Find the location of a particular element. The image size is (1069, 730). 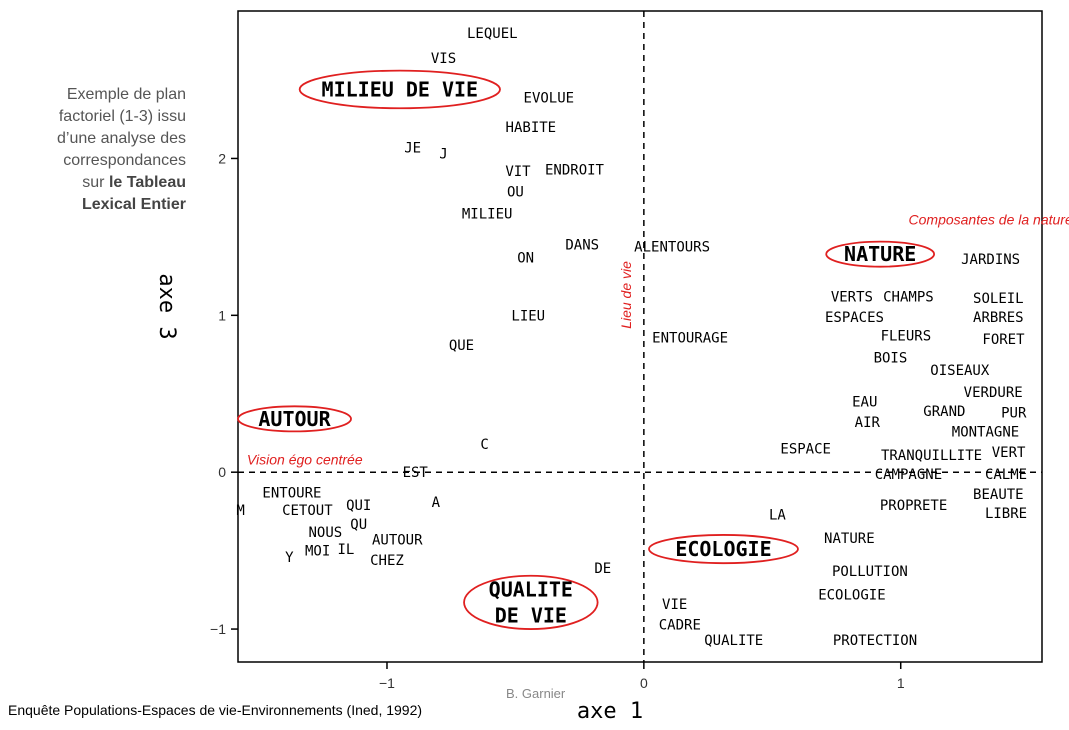

word-point: VERT is located at coordinates (1009, 453).